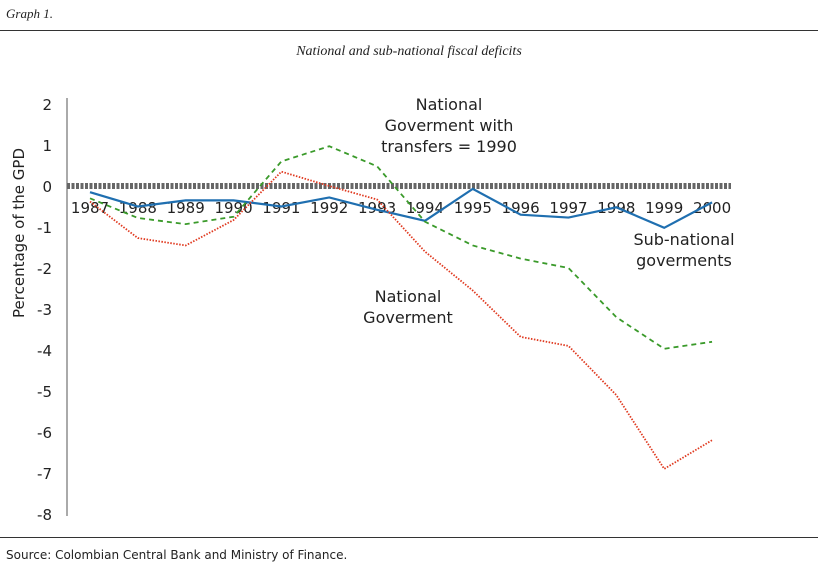 Image resolution: width=821 pixels, height=568 pixels. Describe the element at coordinates (377, 208) in the screenshot. I see `x-tick-label: 1993` at that location.